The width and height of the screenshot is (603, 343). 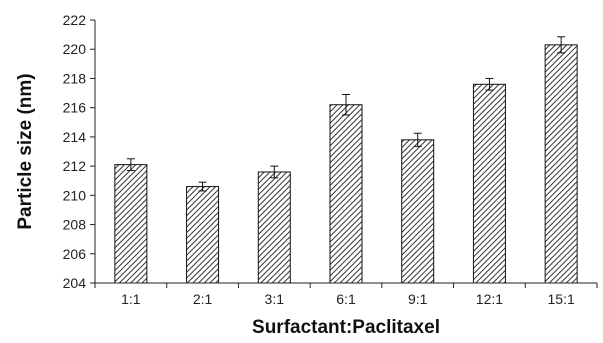 I want to click on y-tick-label: 212, so click(x=75, y=166).